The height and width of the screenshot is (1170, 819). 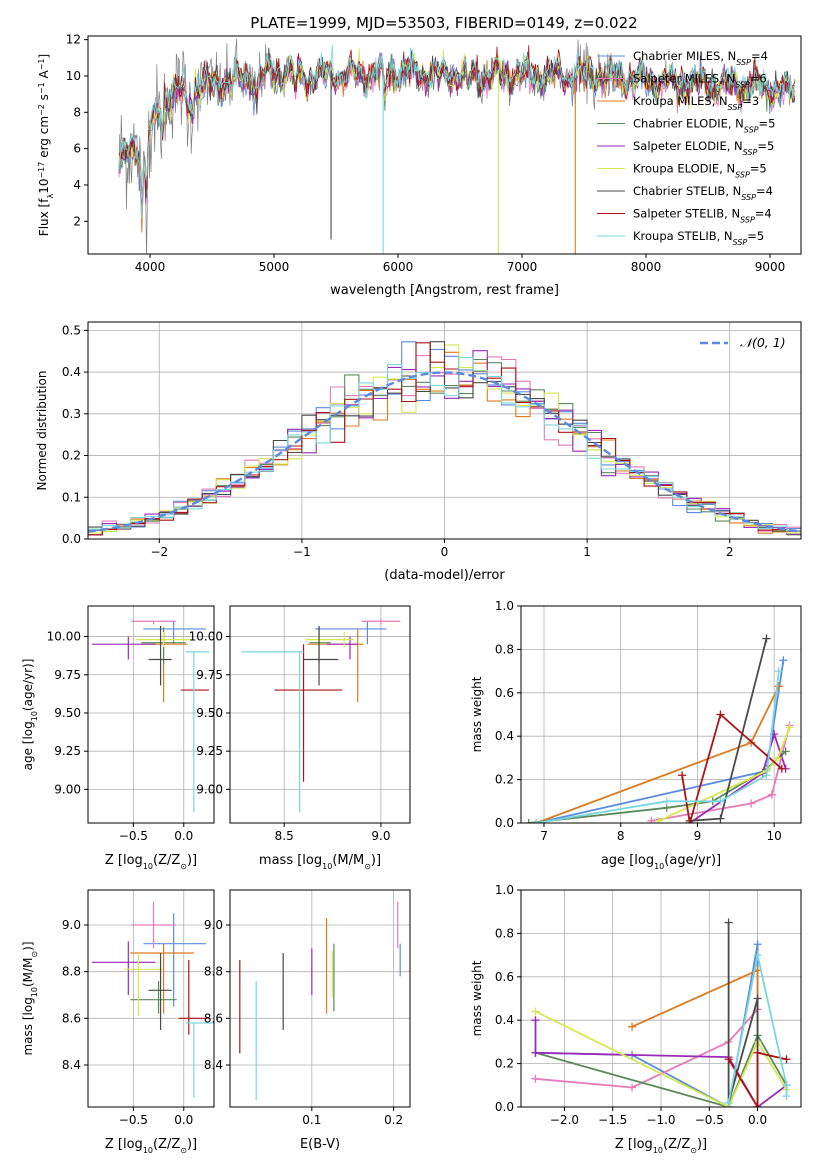 What do you see at coordinates (444, 439) in the screenshot?
I see `histogram-step` at bounding box center [444, 439].